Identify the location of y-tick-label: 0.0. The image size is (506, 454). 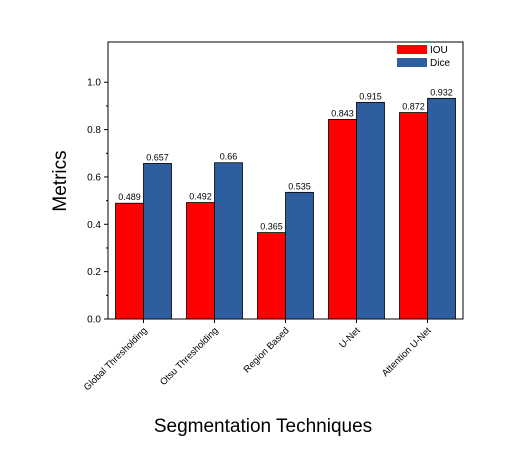
(94, 320).